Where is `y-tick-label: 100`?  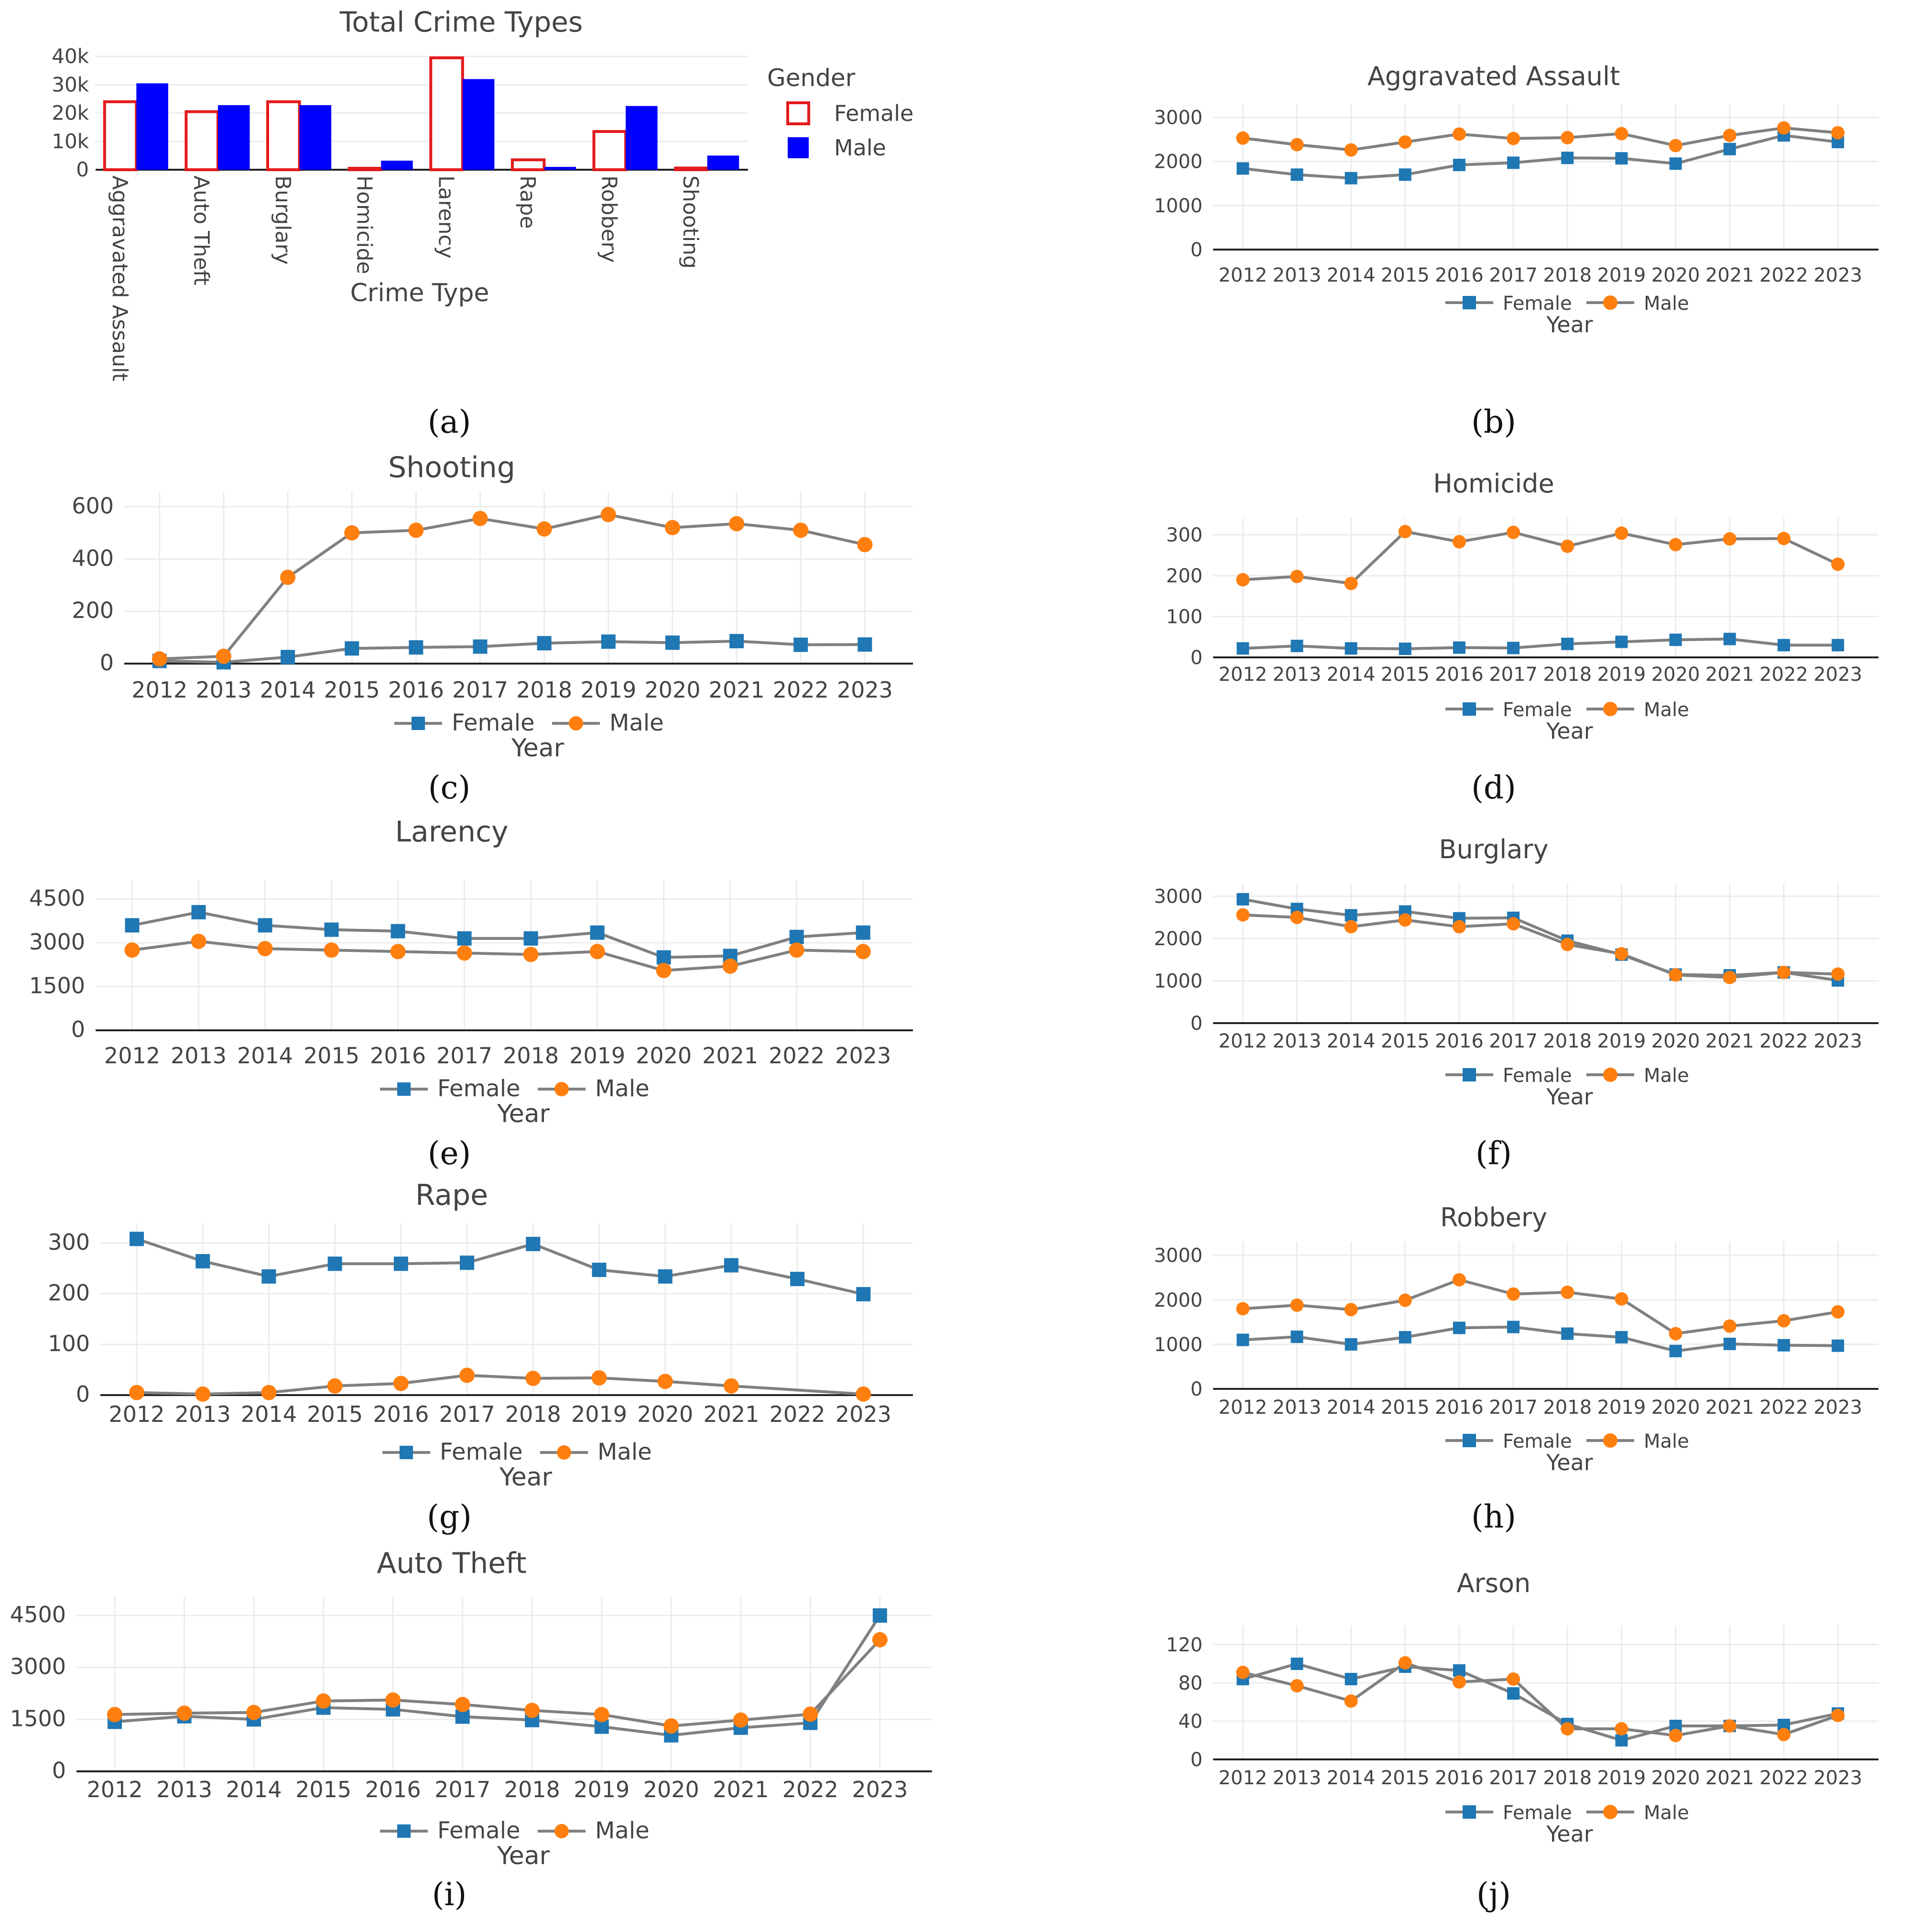
y-tick-label: 100 is located at coordinates (69, 1343).